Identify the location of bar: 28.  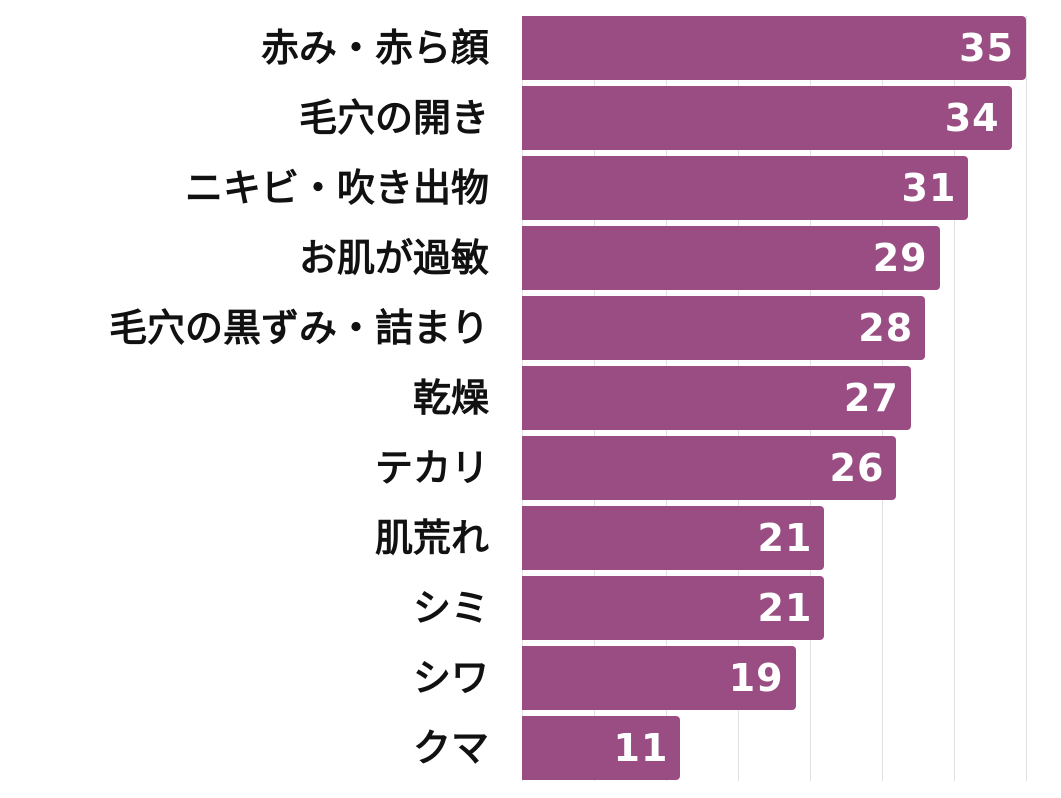
(724, 328).